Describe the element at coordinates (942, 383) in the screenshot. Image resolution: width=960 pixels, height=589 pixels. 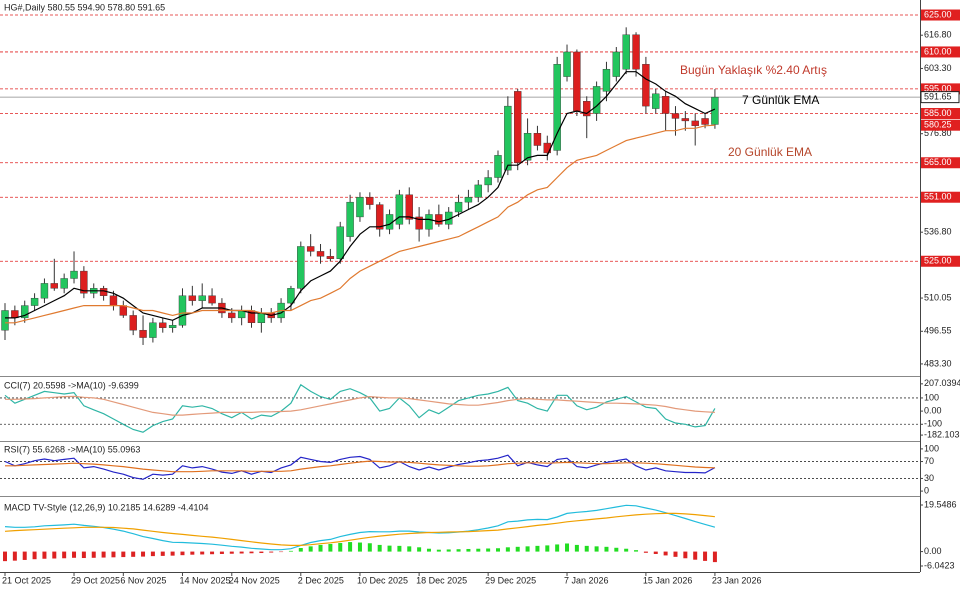
I see `y-tick-label: 207.0394` at that location.